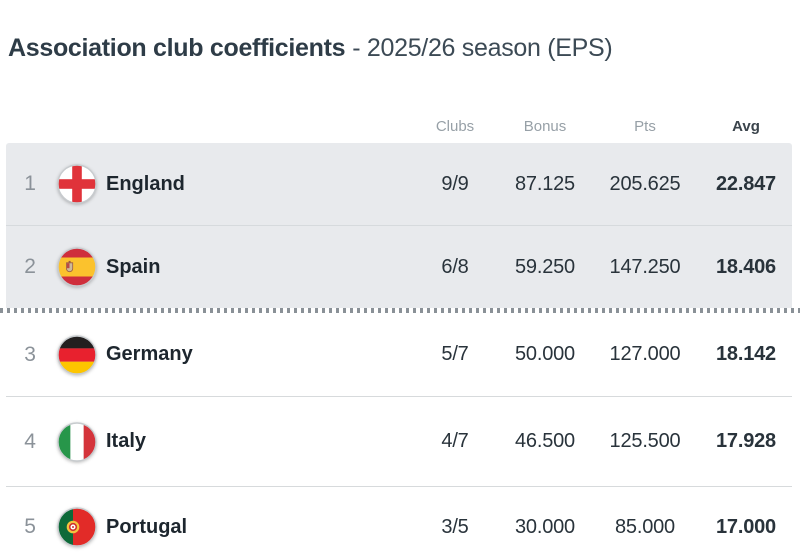  What do you see at coordinates (455, 266) in the screenshot?
I see `clubs-value: 6/8` at bounding box center [455, 266].